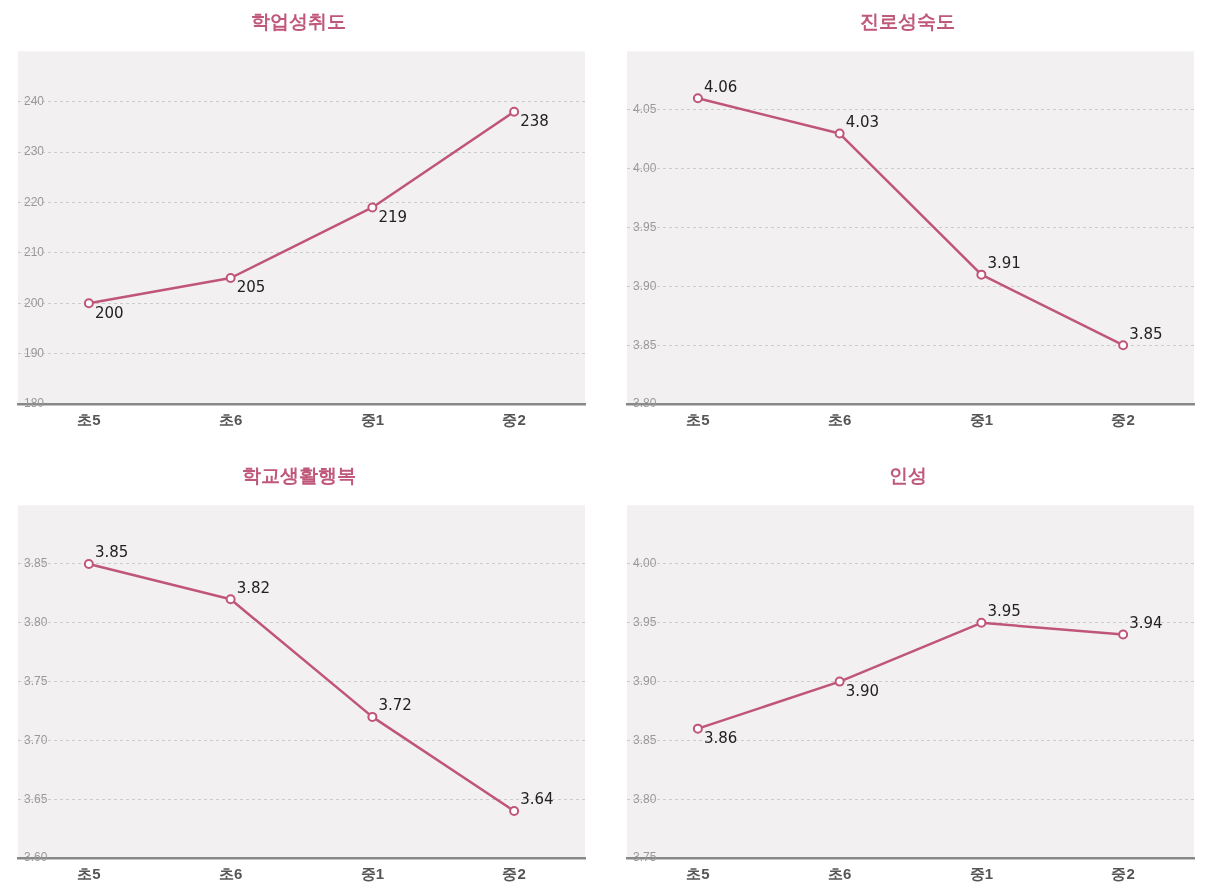  Describe the element at coordinates (537, 799) in the screenshot. I see `data-label: 3.64` at that location.